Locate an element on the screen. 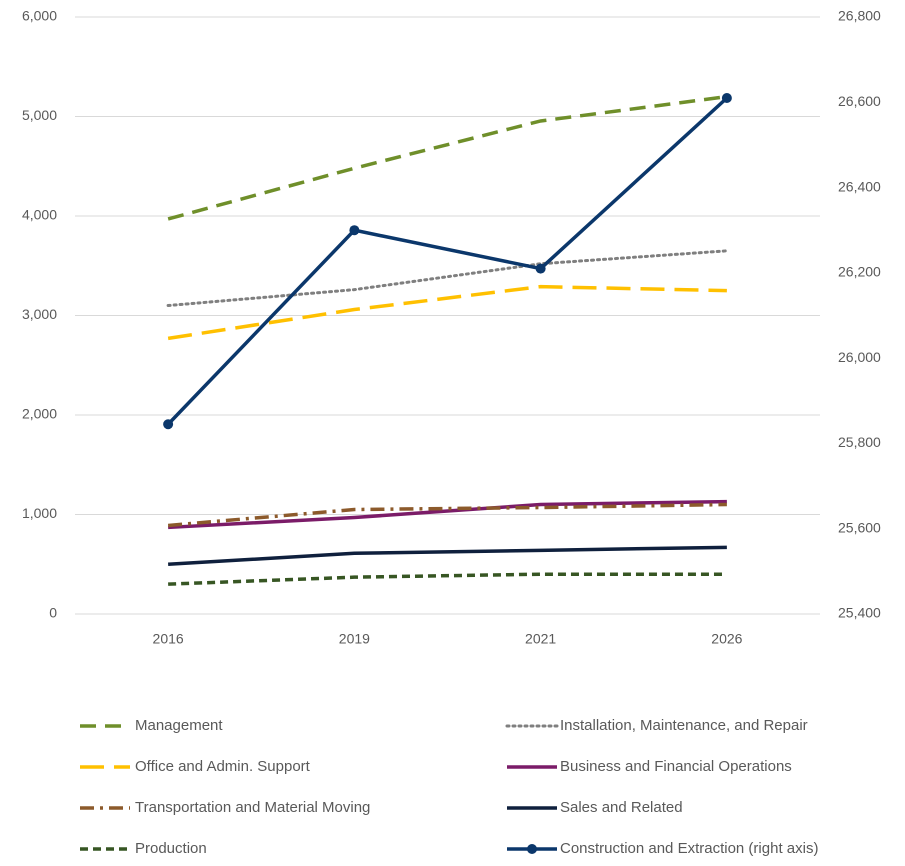  y2-tick-label: 26,600 is located at coordinates (859, 101).